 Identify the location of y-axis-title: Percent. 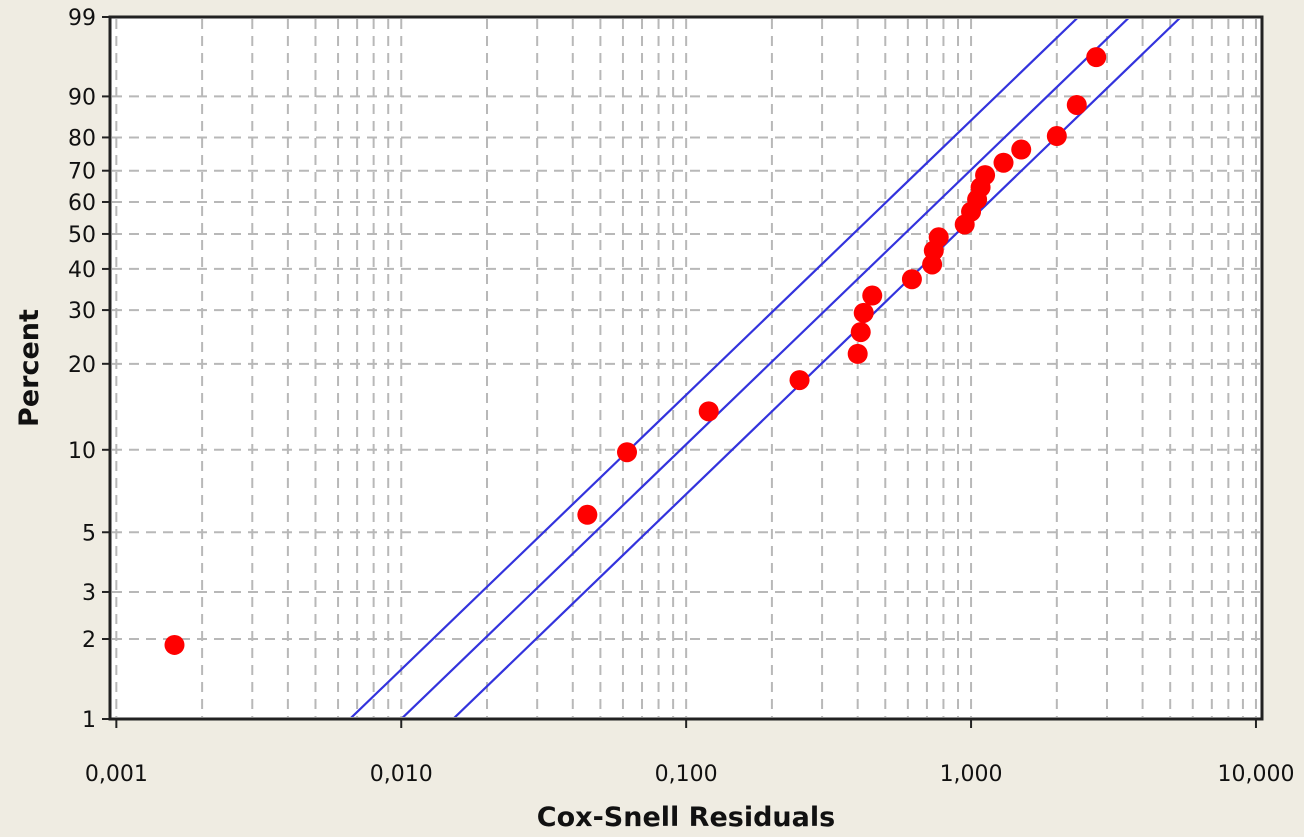
(29, 368).